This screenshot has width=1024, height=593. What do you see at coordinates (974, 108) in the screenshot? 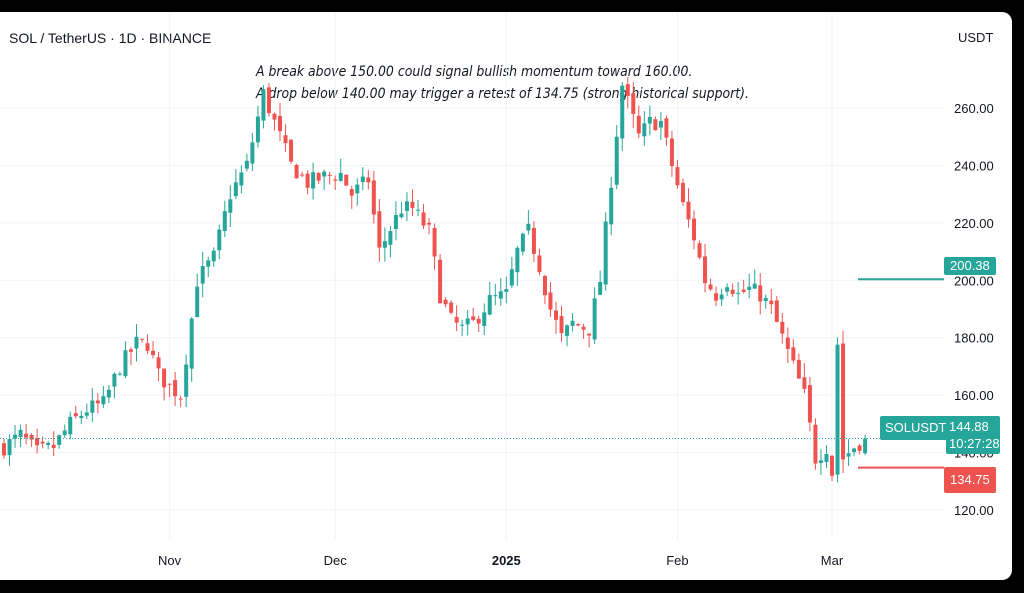
I see `y-tick-label: 260.00` at bounding box center [974, 108].